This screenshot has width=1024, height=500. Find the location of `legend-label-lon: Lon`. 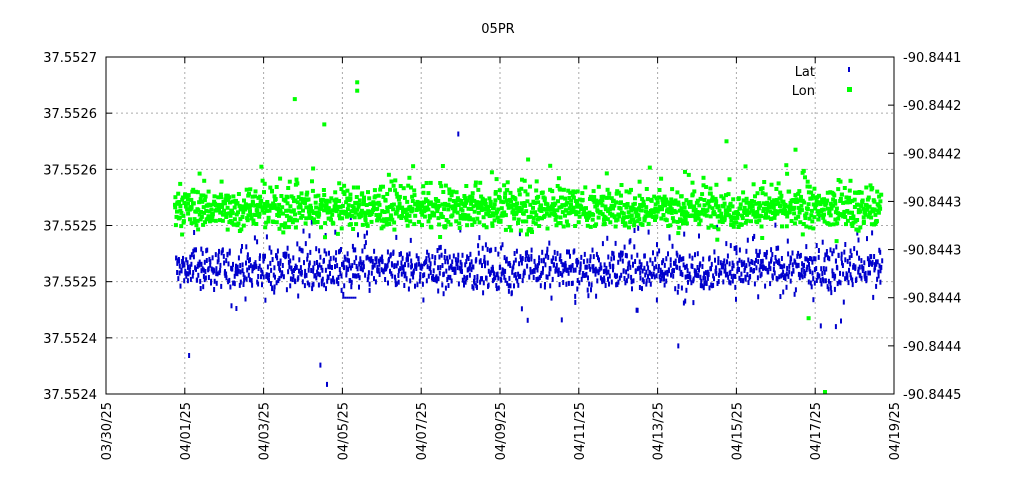

legend-label-lon: Lon is located at coordinates (803, 91).